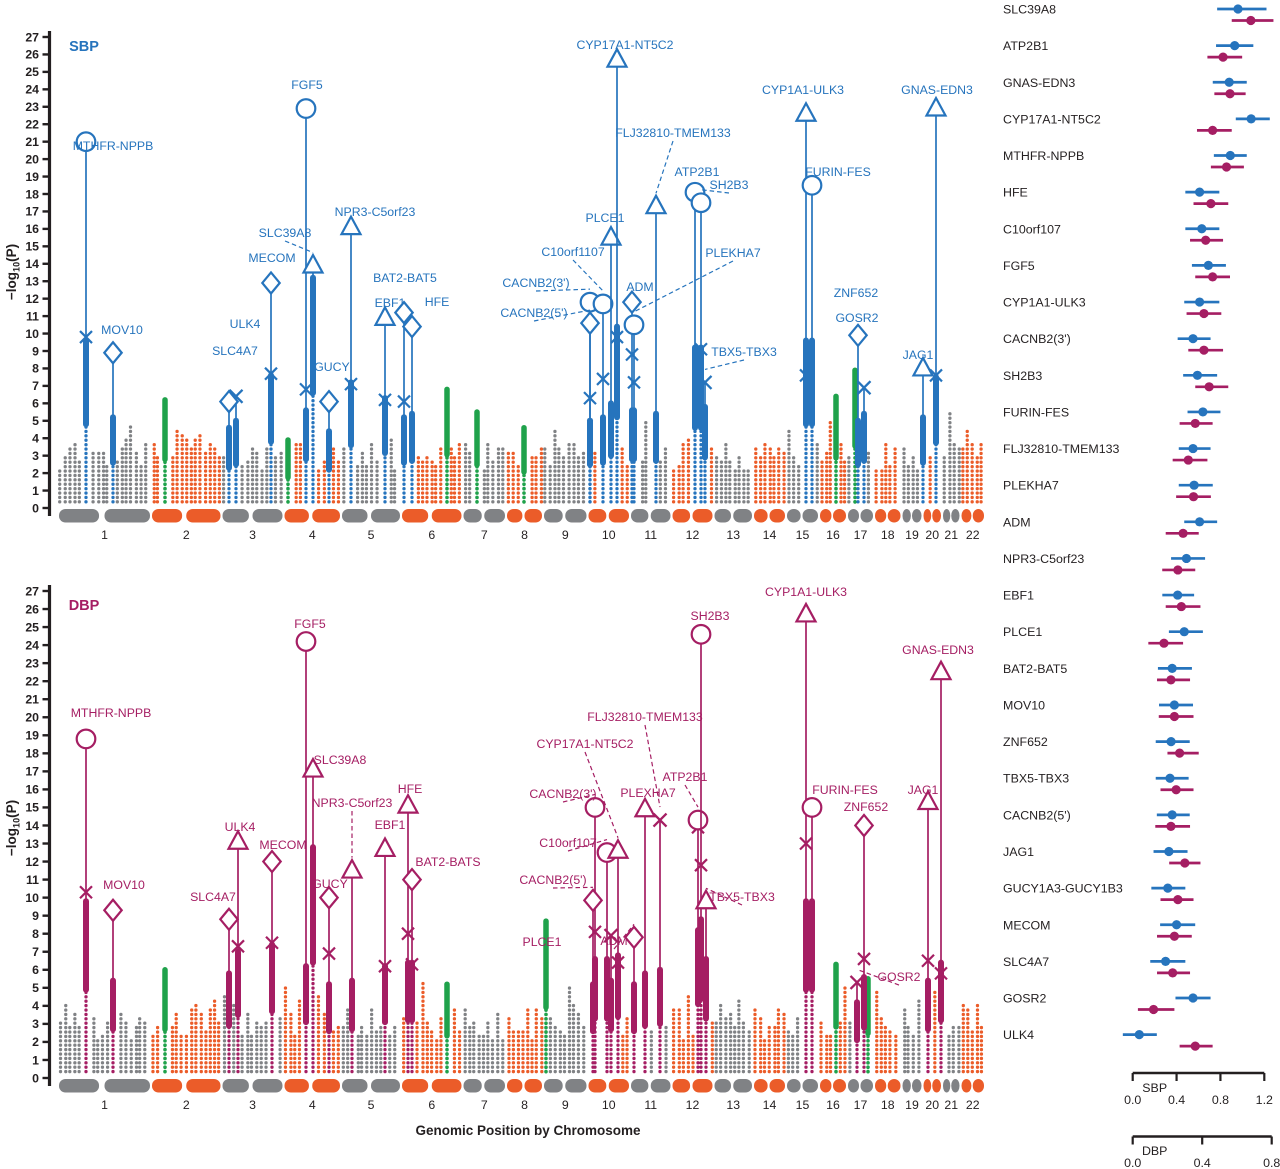 The image size is (1280, 1169). Describe the element at coordinates (733, 253) in the screenshot. I see `locus-label: PLEKHA7` at that location.